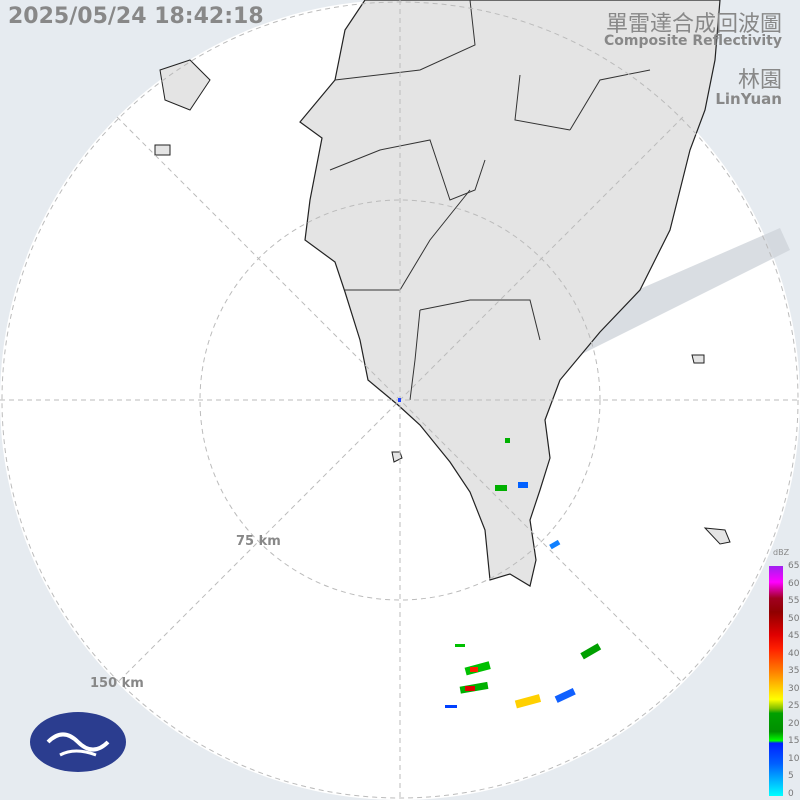 The width and height of the screenshot is (800, 800). Describe the element at coordinates (781, 552) in the screenshot. I see `legend-unit: dBZ` at that location.